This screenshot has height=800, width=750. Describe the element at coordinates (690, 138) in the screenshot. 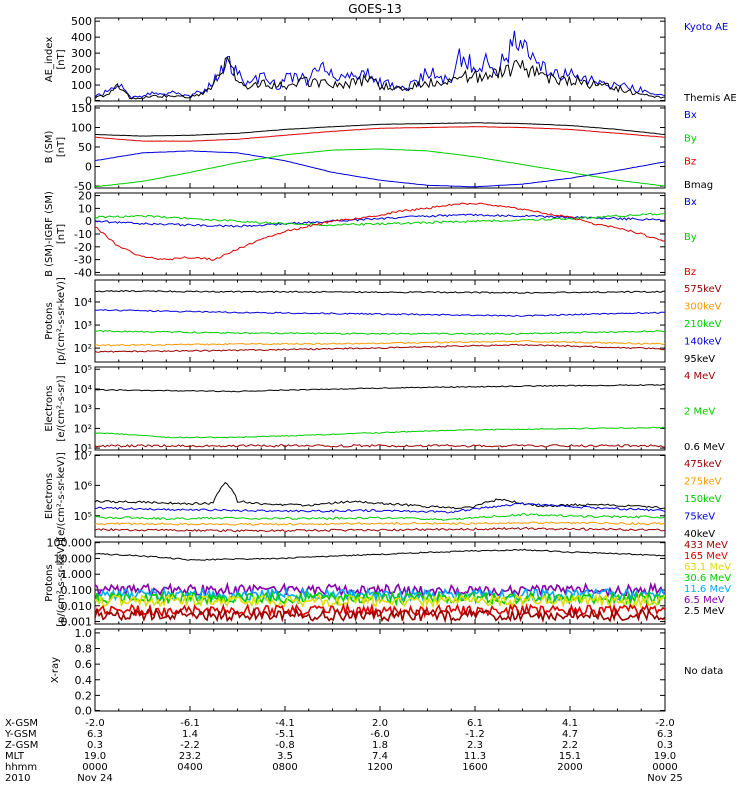

I see `legend-entry: By` at that location.